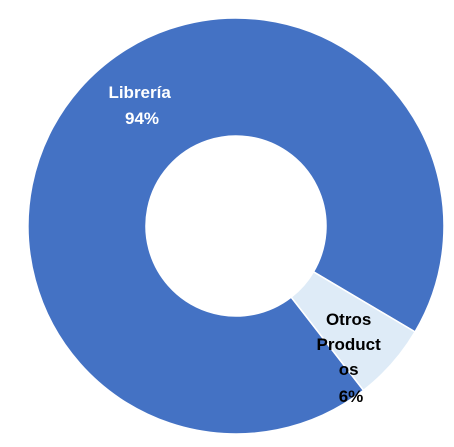 Image resolution: width=454 pixels, height=447 pixels. I want to click on label-libreria-name: Librería, so click(139, 92).